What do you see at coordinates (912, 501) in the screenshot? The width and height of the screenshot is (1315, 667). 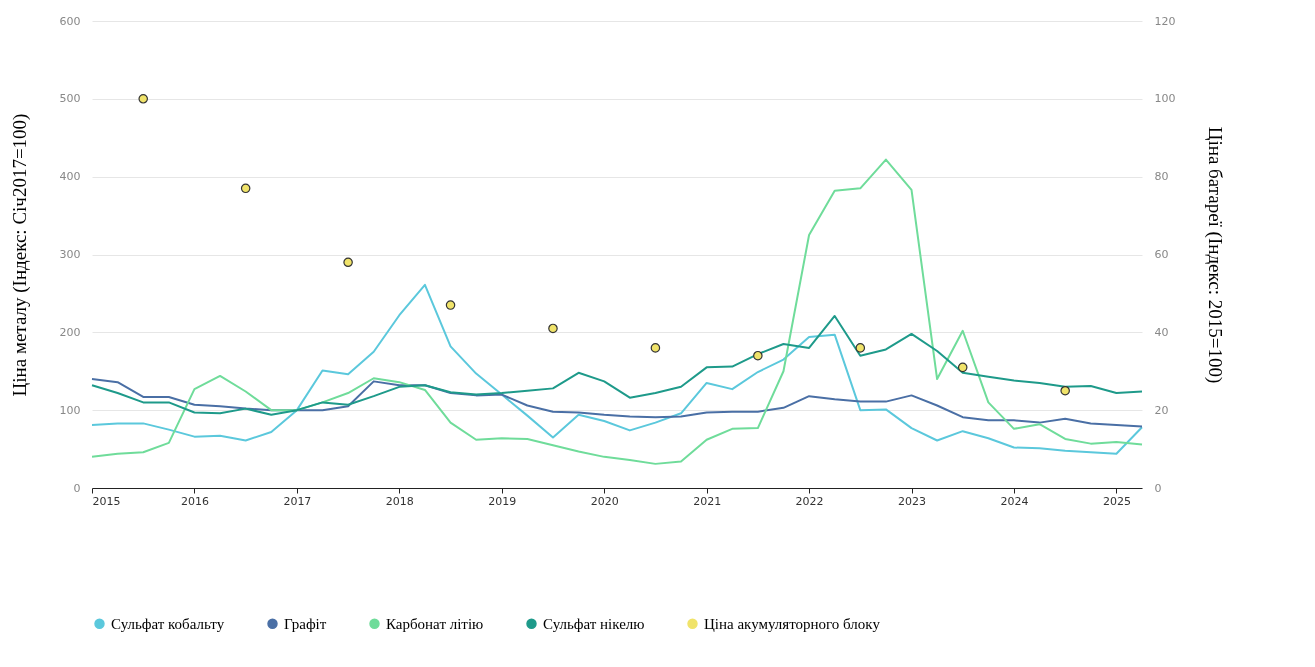 I see `x-tick-label: 2023` at bounding box center [912, 501].